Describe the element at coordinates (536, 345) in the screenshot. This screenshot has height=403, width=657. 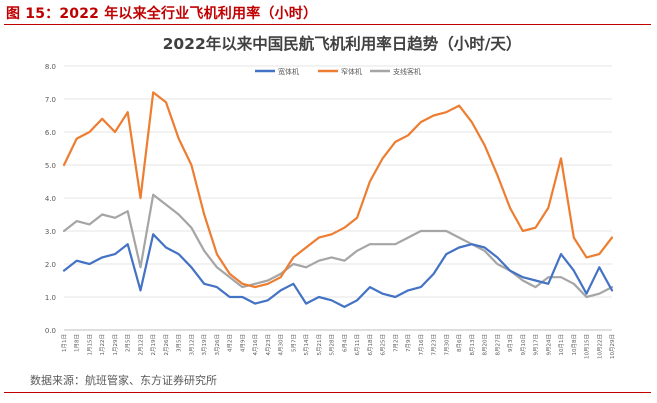
I see `x-tick-label: 9月17日` at that location.